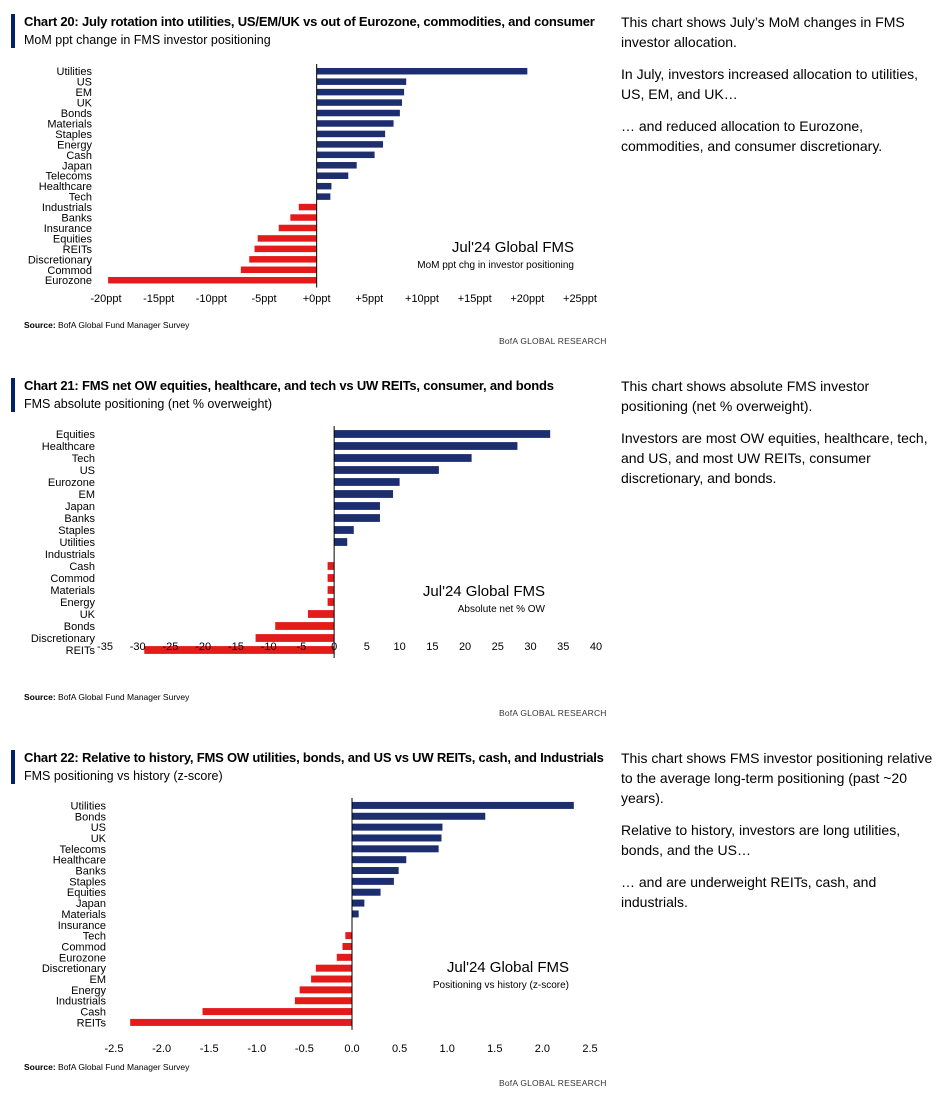 The image size is (939, 1106). Describe the element at coordinates (542, 1049) in the screenshot. I see `x-tick-label: 2.0` at that location.